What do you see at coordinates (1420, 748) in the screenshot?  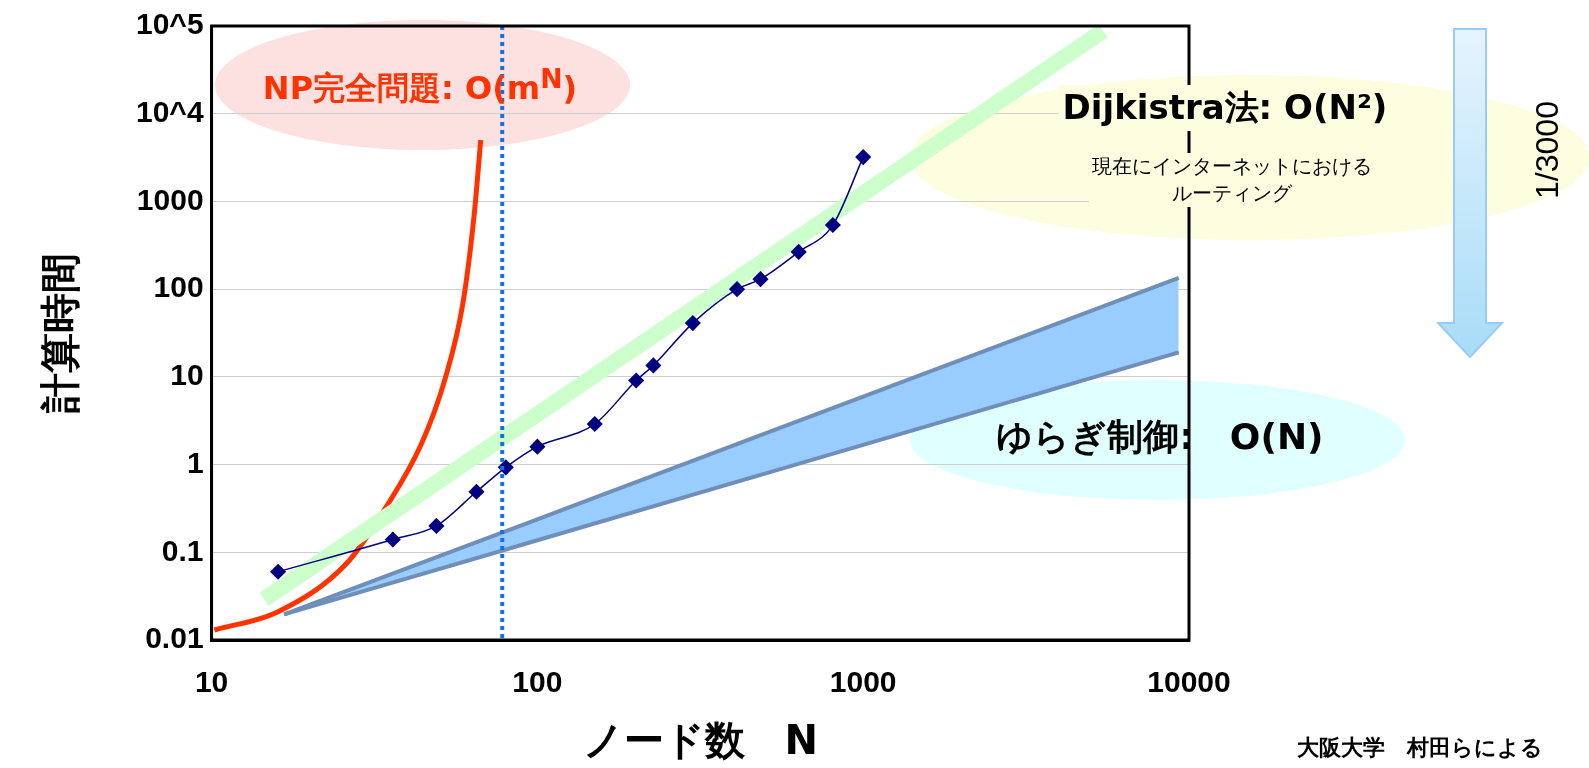 I see `text: 大阪大学 村田らによる` at bounding box center [1420, 748].